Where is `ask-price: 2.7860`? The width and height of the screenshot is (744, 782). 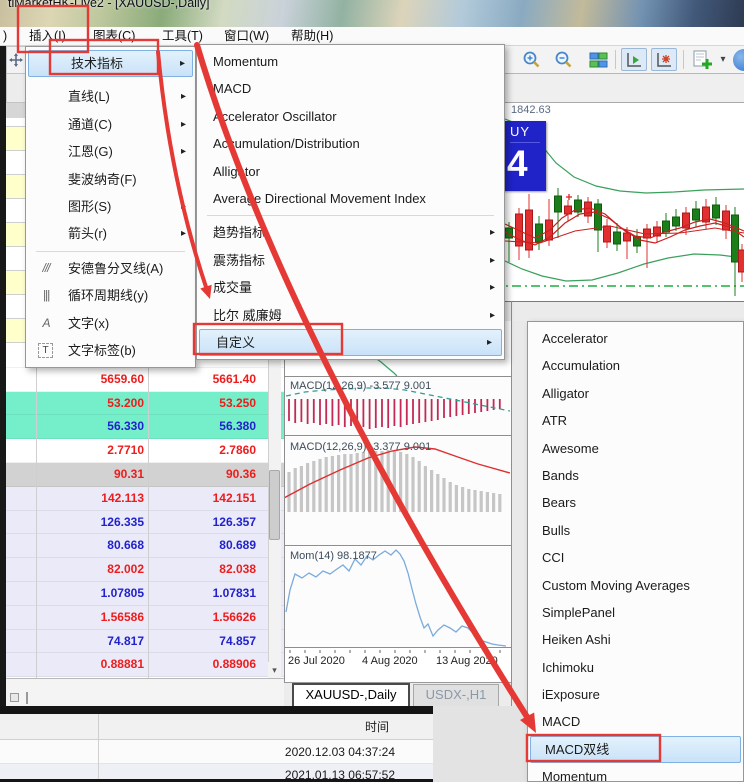 ask-price: 2.7860 is located at coordinates (237, 450).